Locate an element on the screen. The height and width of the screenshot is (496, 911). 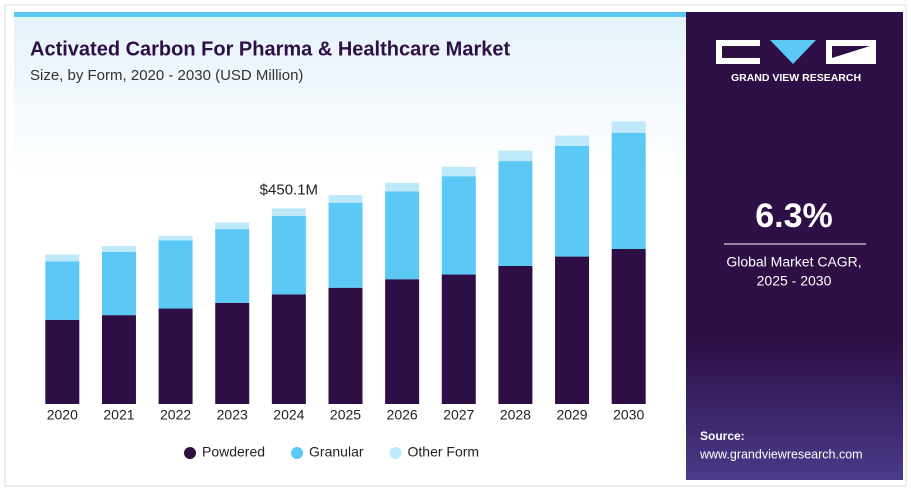
cagr-value: 6.3% is located at coordinates (794, 216).